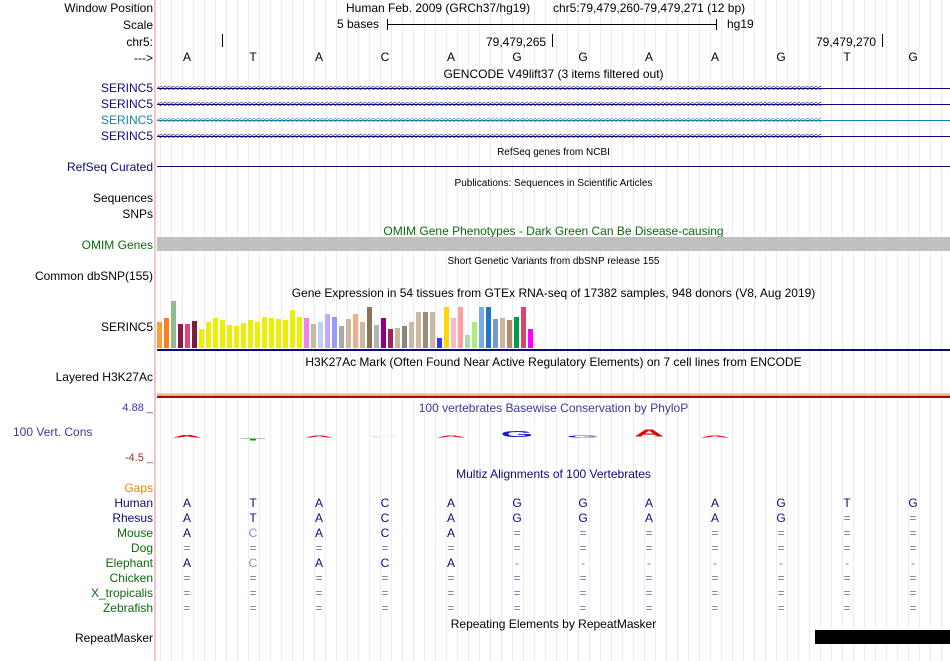 Image resolution: width=950 pixels, height=661 pixels. Describe the element at coordinates (141, 548) in the screenshot. I see `multiz-species-label: Dog` at that location.